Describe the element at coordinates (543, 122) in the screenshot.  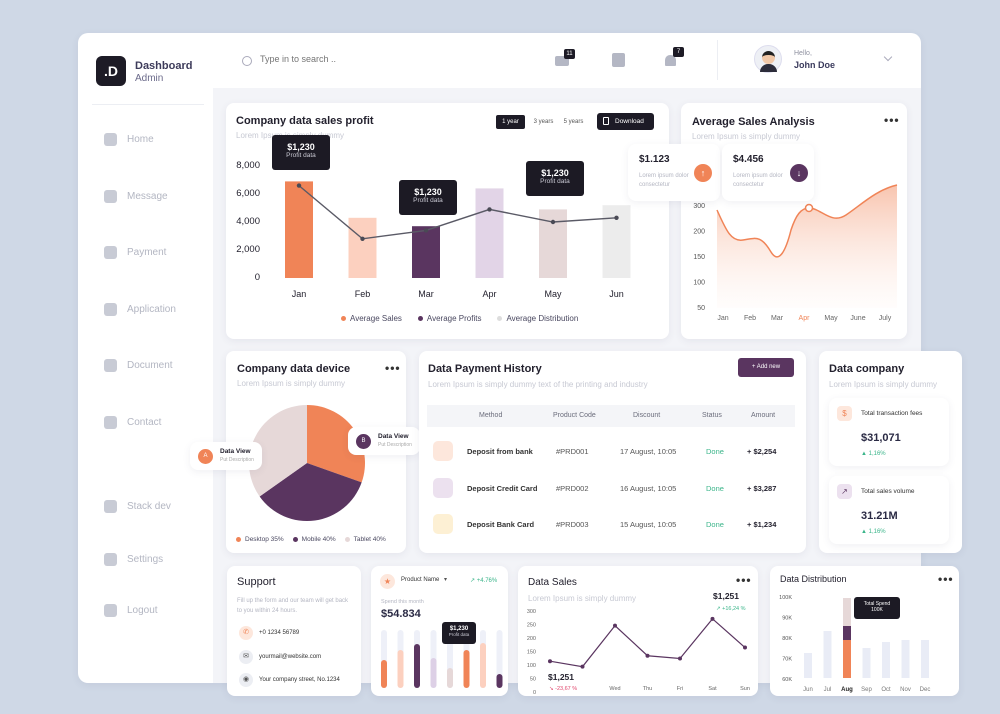
I see `filter-3-years: 3 years` at that location.